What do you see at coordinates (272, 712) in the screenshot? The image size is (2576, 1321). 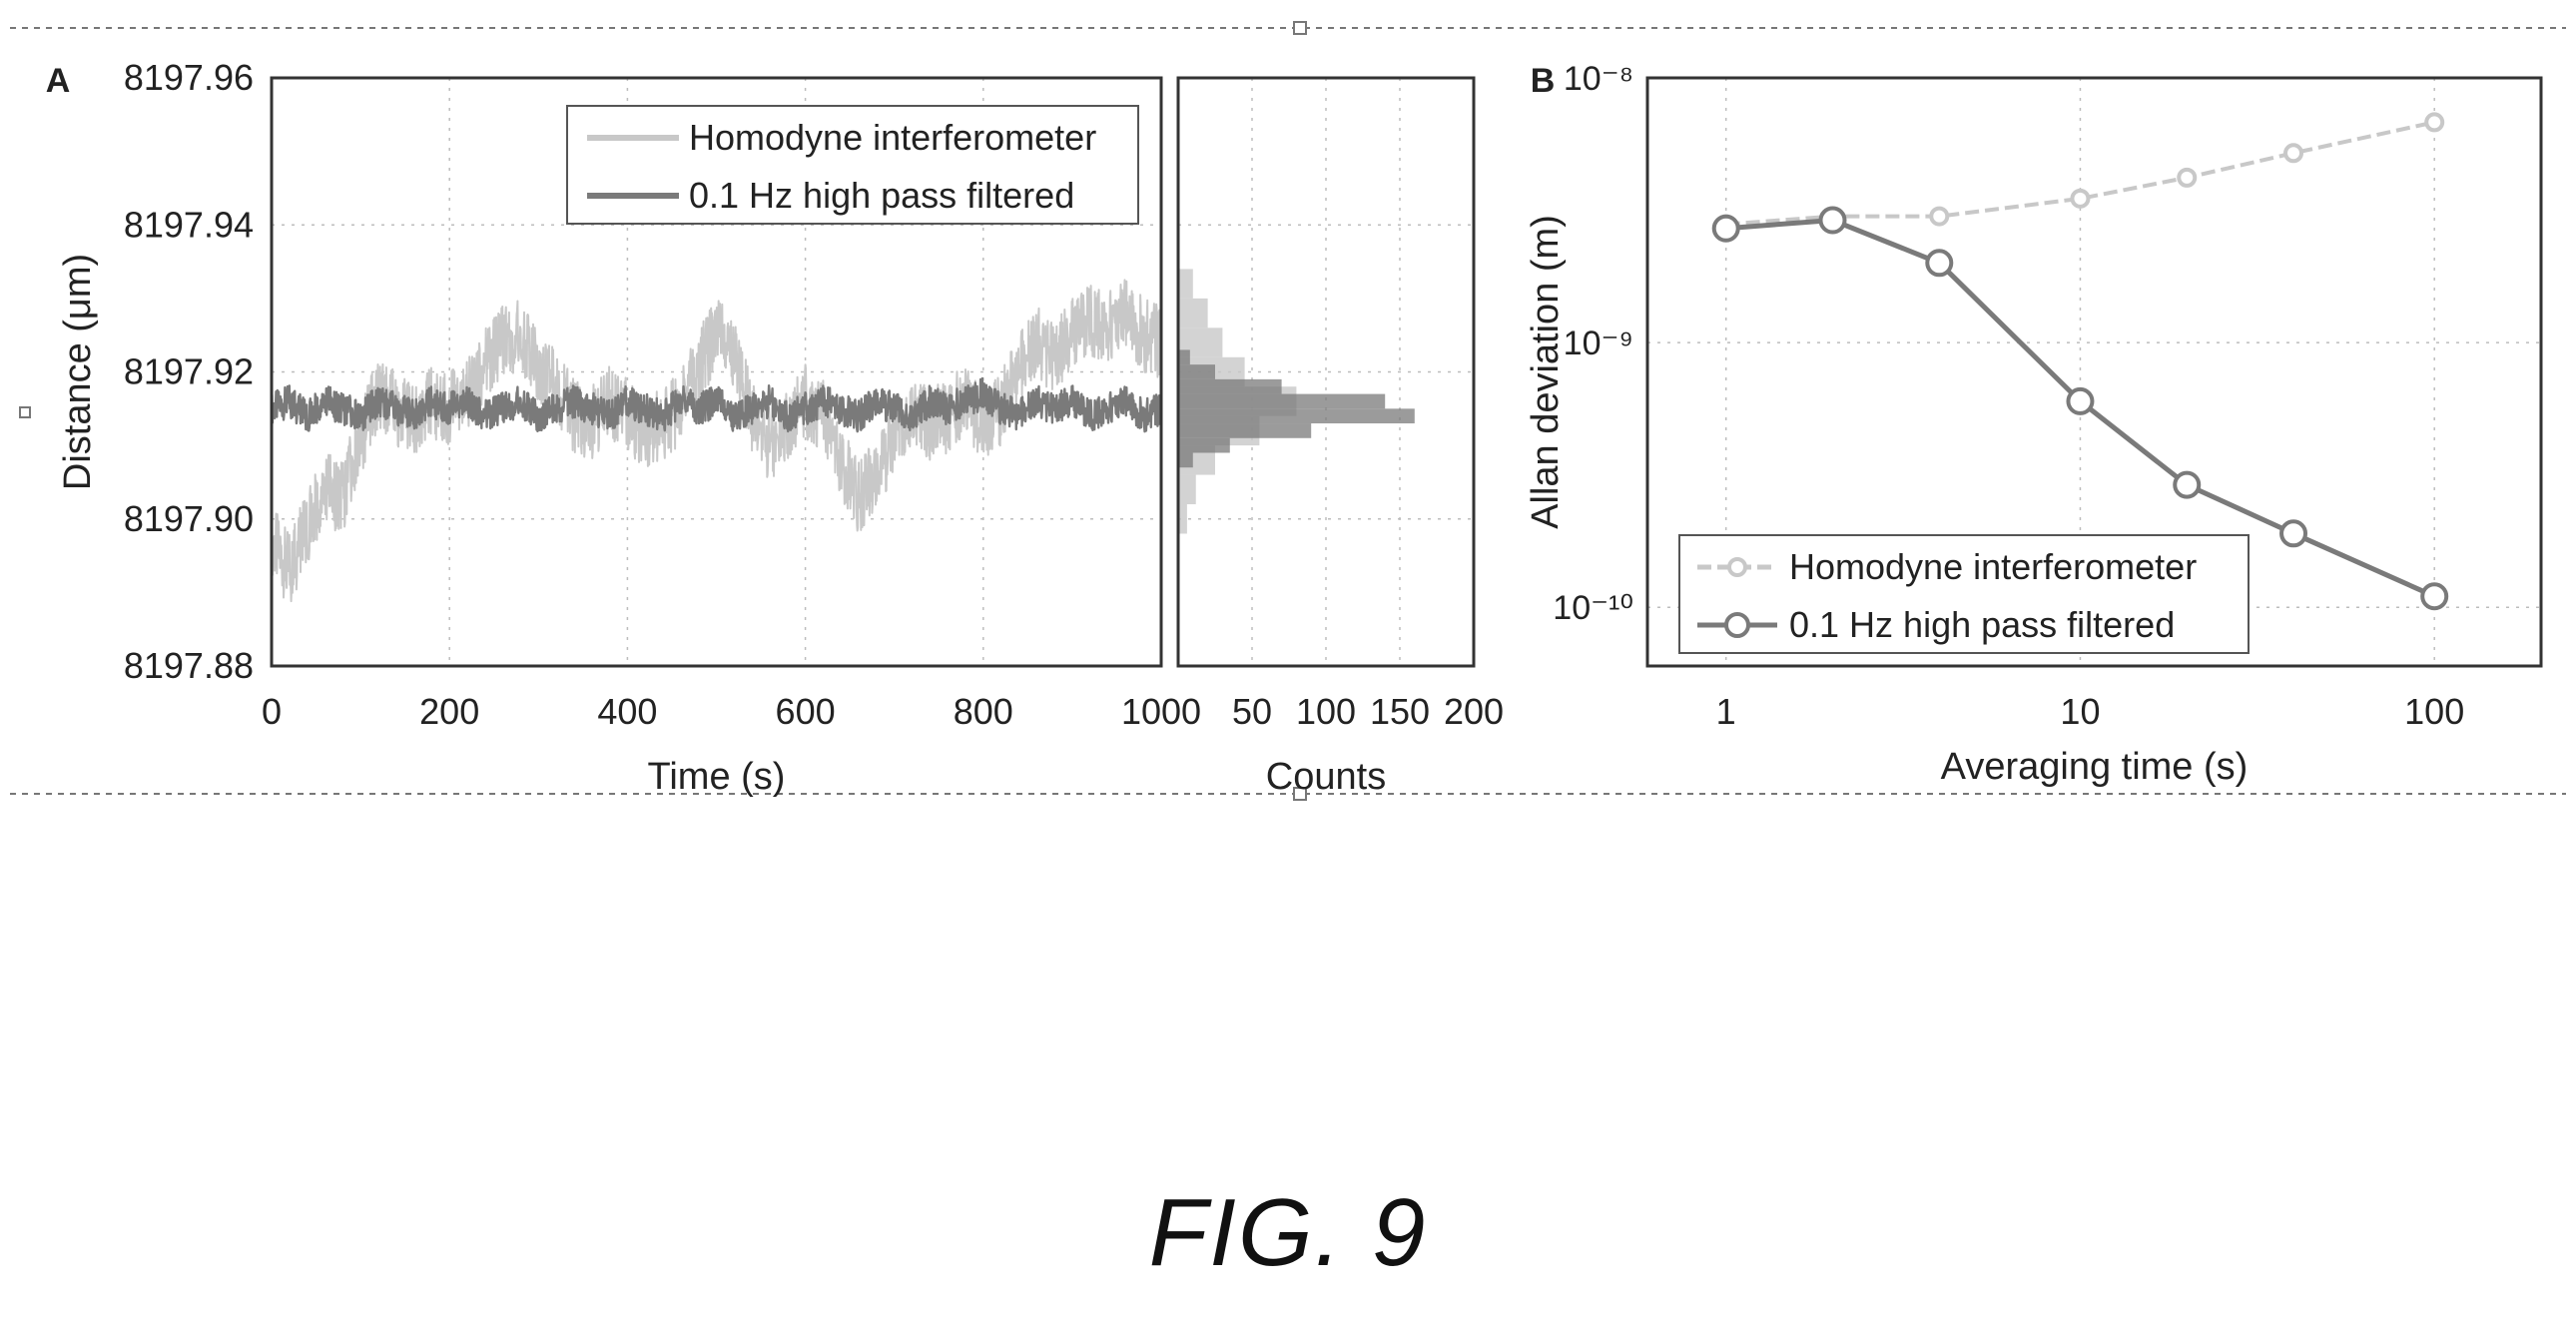 I see `x-tick-label: 0` at bounding box center [272, 712].